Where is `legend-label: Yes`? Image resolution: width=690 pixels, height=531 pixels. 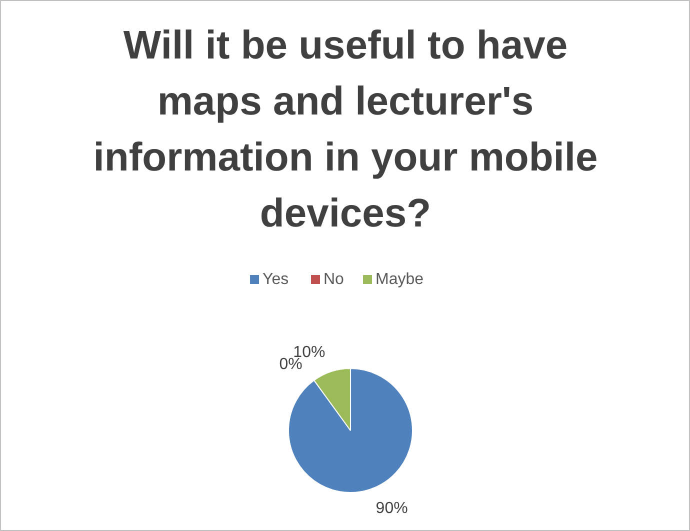
legend-label: Yes is located at coordinates (275, 279).